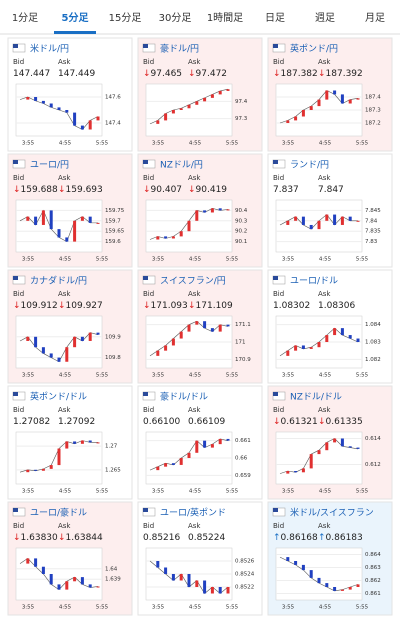 The height and width of the screenshot is (623, 400). I want to click on y-tick-label: 0.8522, so click(244, 588).